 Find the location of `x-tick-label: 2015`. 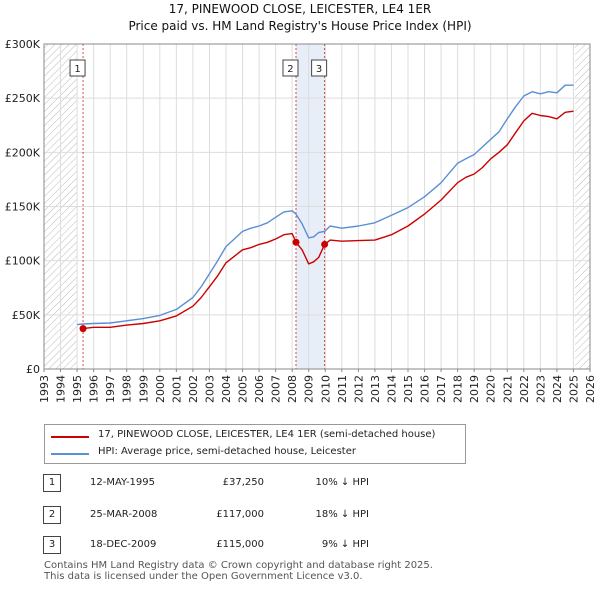

x-tick-label: 2015 is located at coordinates (408, 389).